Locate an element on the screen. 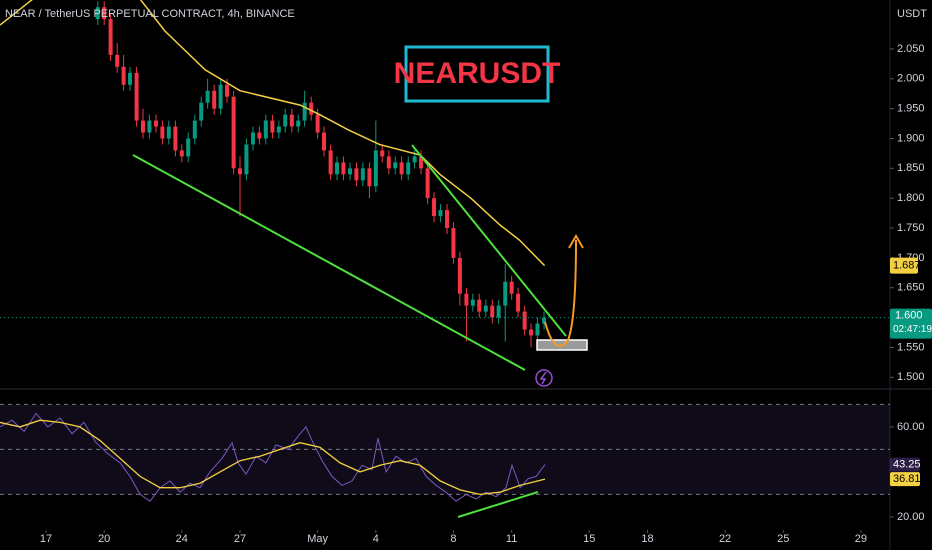 The image size is (932, 550). x-tick-label: 15 is located at coordinates (589, 539).